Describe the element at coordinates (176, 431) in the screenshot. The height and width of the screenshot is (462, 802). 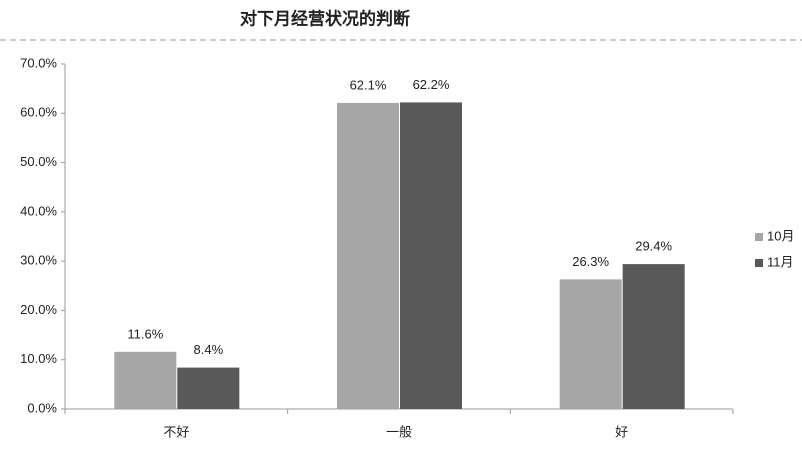
I see `x-tick-label: 不好` at that location.